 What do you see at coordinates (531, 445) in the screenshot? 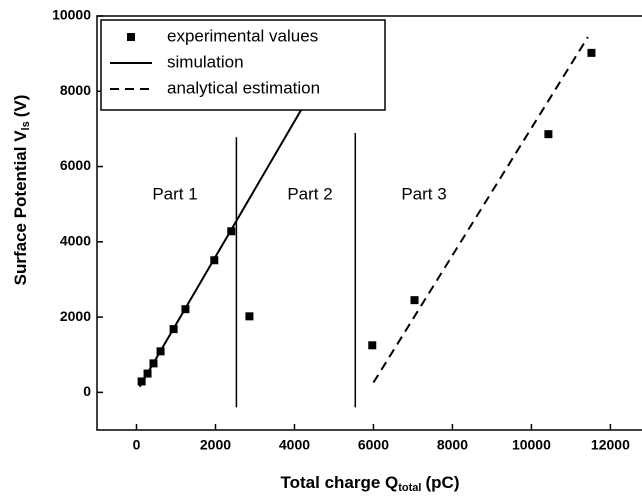
I see `x-tick-label: 10000` at bounding box center [531, 445].